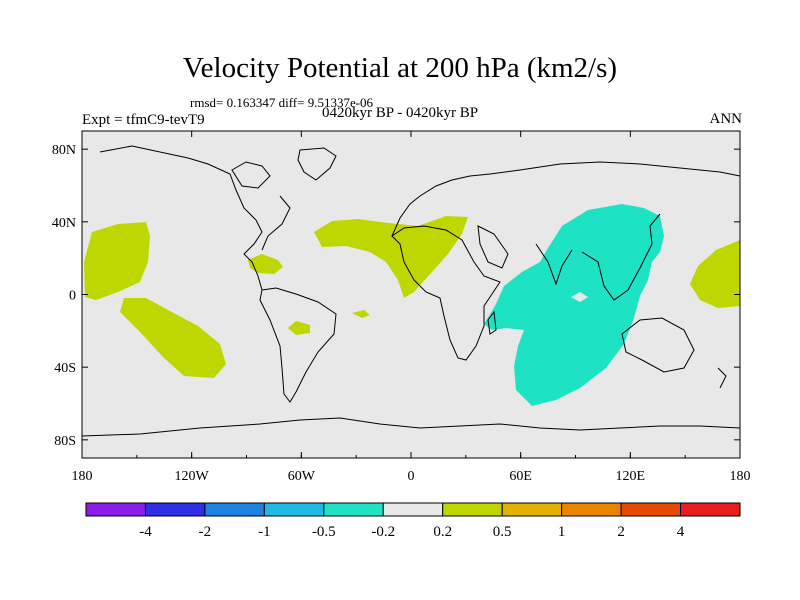 The width and height of the screenshot is (800, 600). Describe the element at coordinates (317, 164) in the screenshot. I see `coast-greenland` at that location.